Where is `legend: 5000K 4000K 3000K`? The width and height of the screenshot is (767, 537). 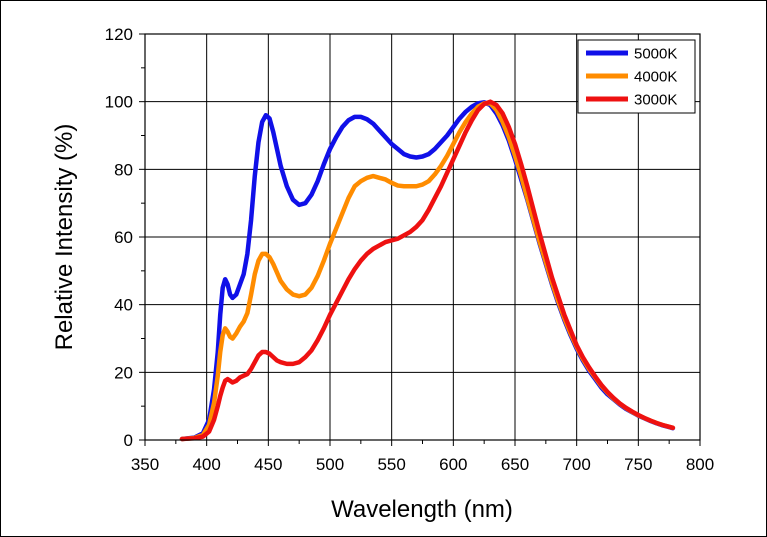 legend: 5000K 4000K 3000K is located at coordinates (636, 76).